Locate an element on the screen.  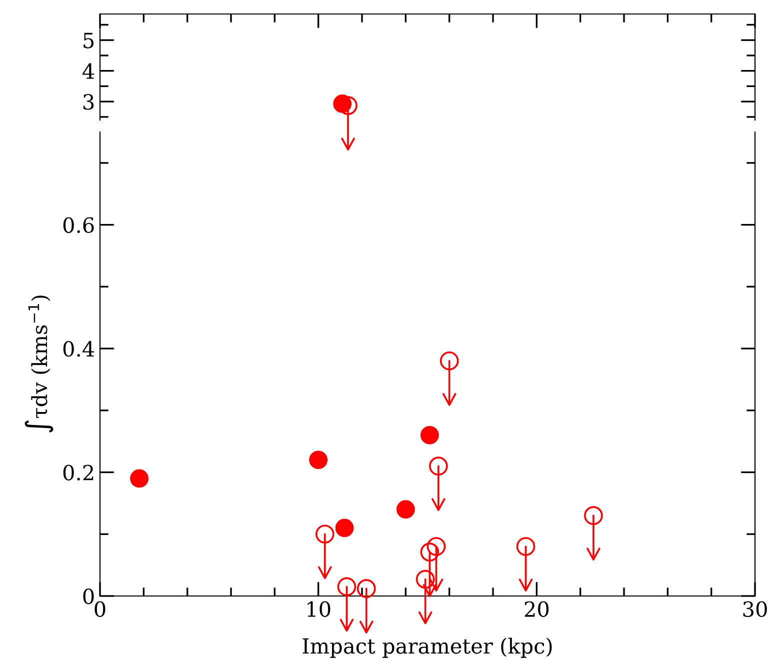
x-tick-label: 30 is located at coordinates (755, 609).